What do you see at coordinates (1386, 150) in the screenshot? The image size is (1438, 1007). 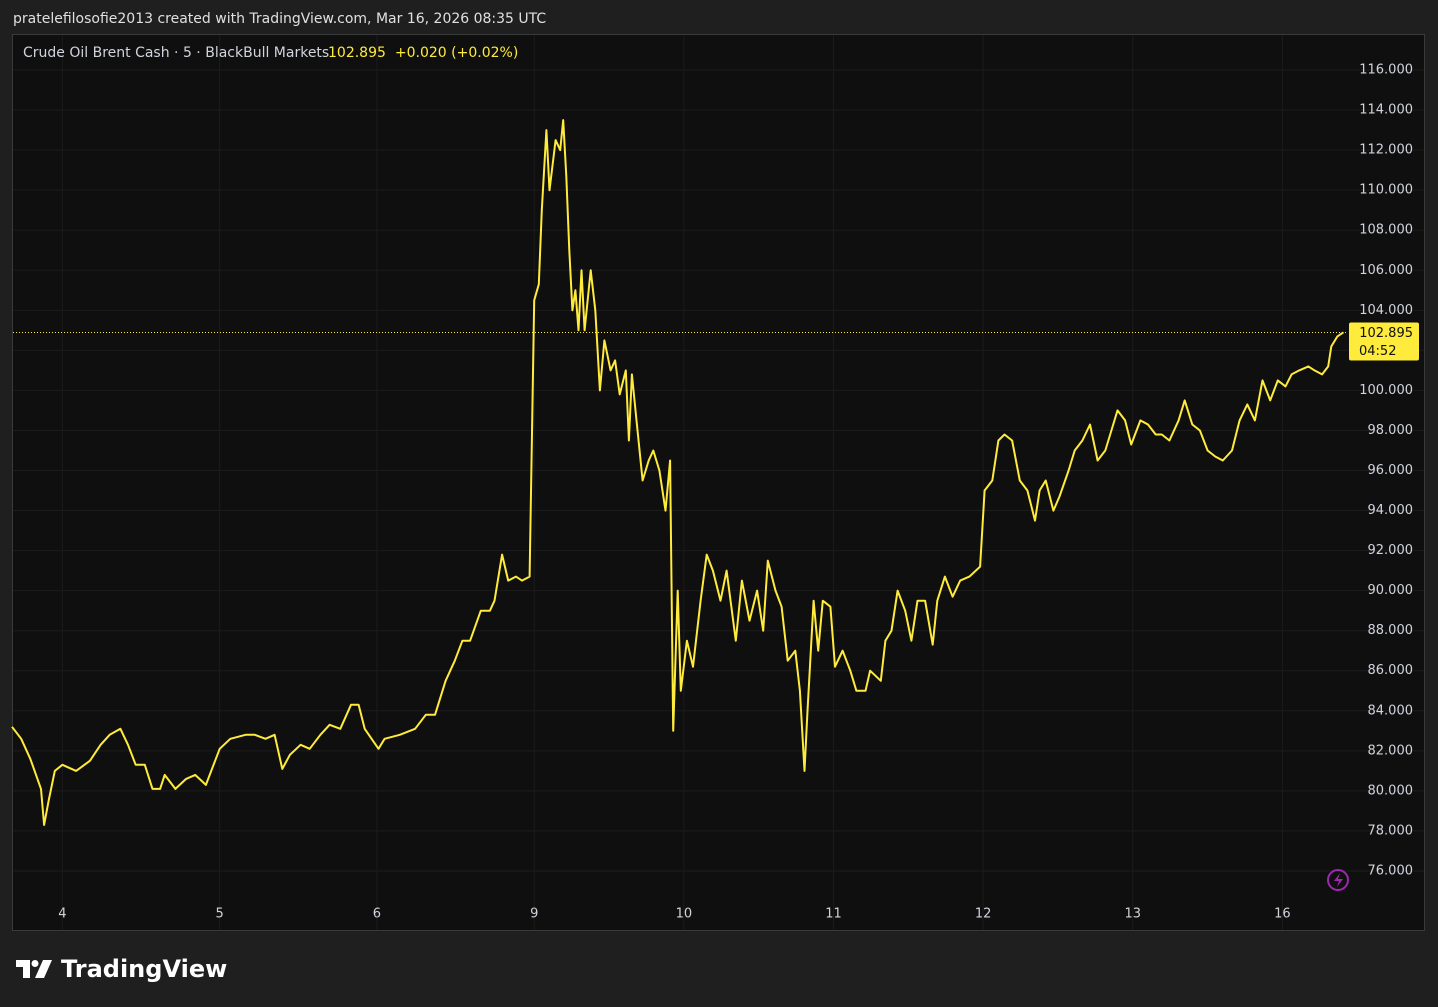 I see `y-tick-label: 112.000` at bounding box center [1386, 150].